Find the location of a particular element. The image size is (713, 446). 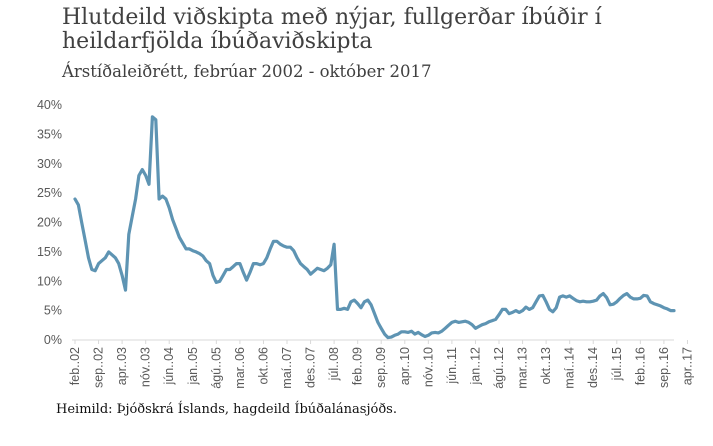

y-tick-label: 0% is located at coordinates (53, 340).